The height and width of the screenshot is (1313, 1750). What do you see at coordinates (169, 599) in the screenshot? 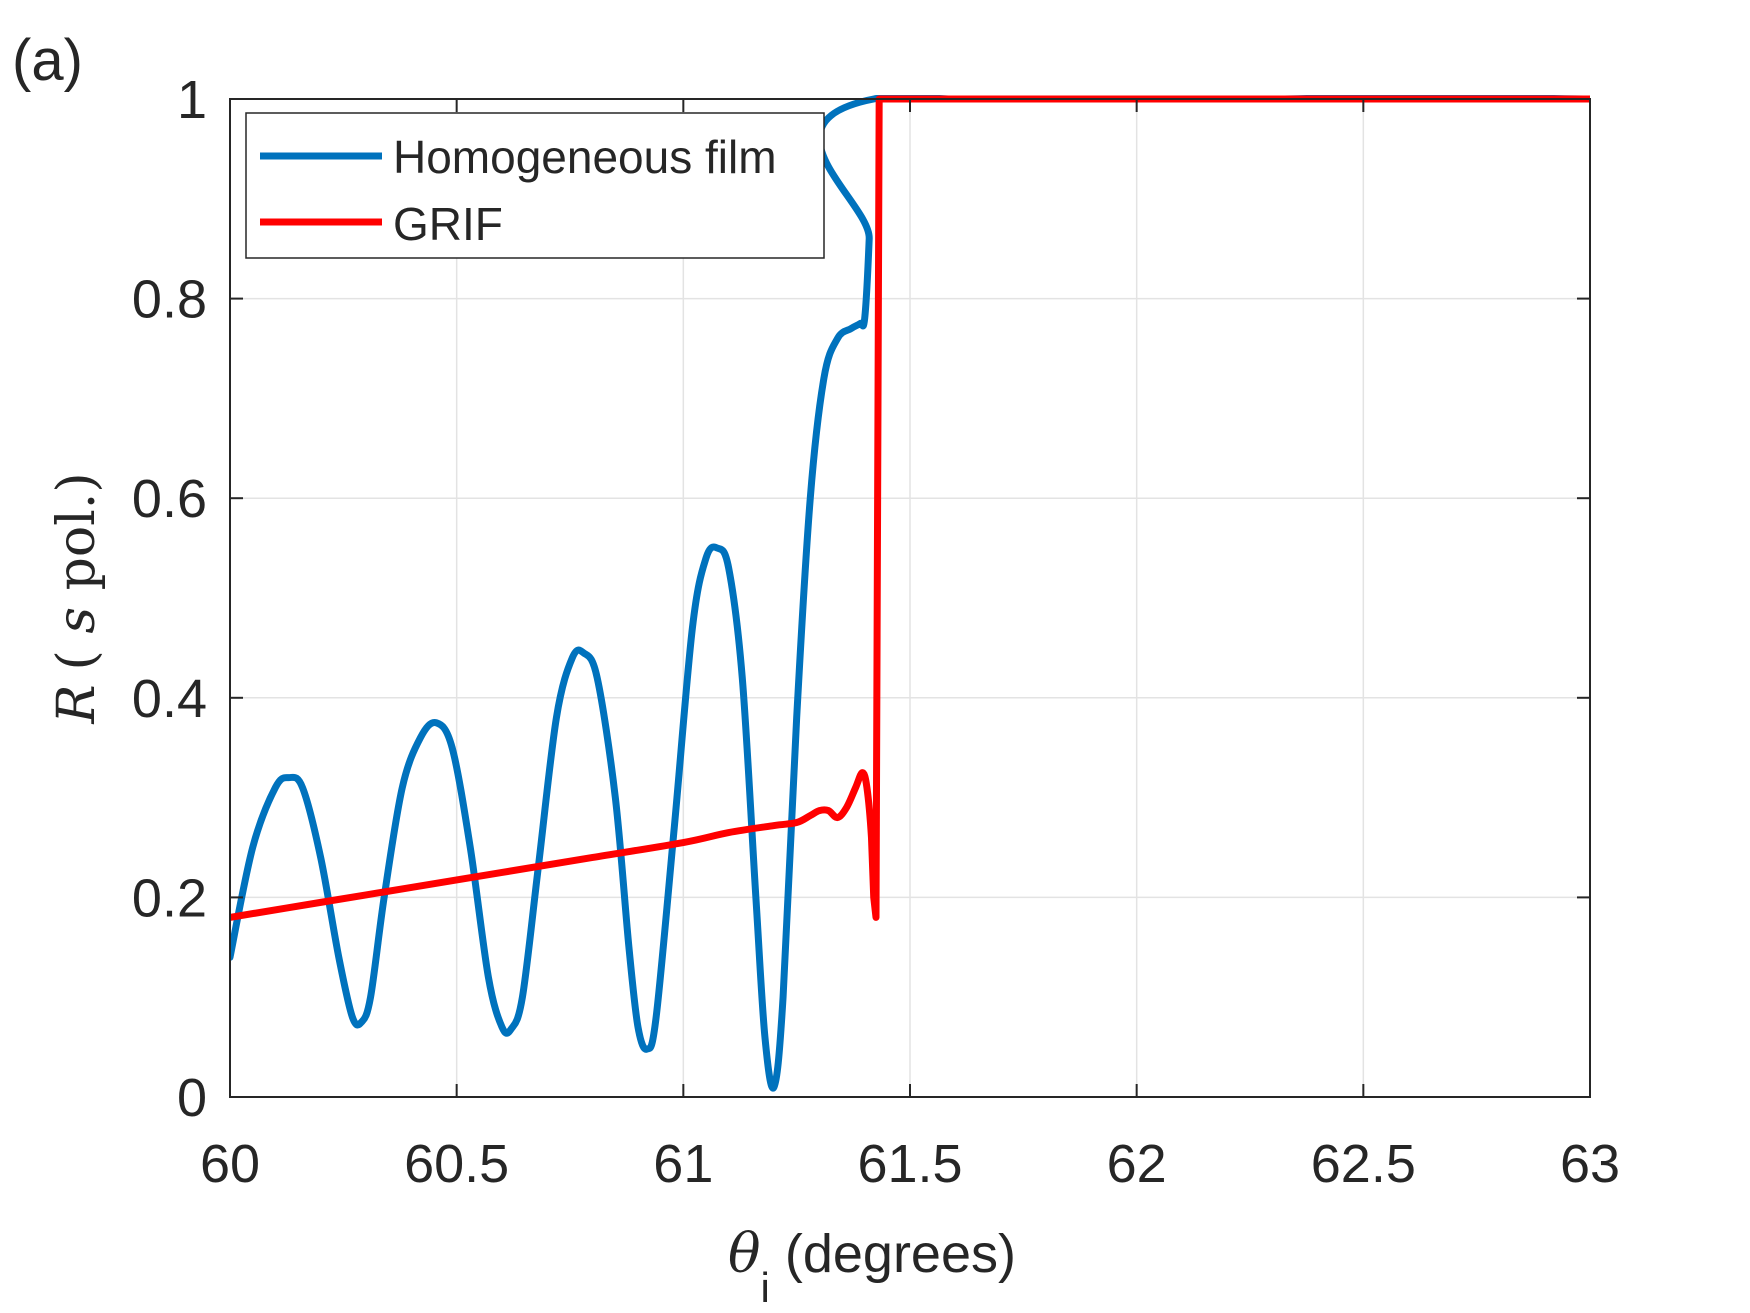
I see `y-tick-labels: 0 0.2 0.4 0.6 0.8 1` at bounding box center [169, 599].